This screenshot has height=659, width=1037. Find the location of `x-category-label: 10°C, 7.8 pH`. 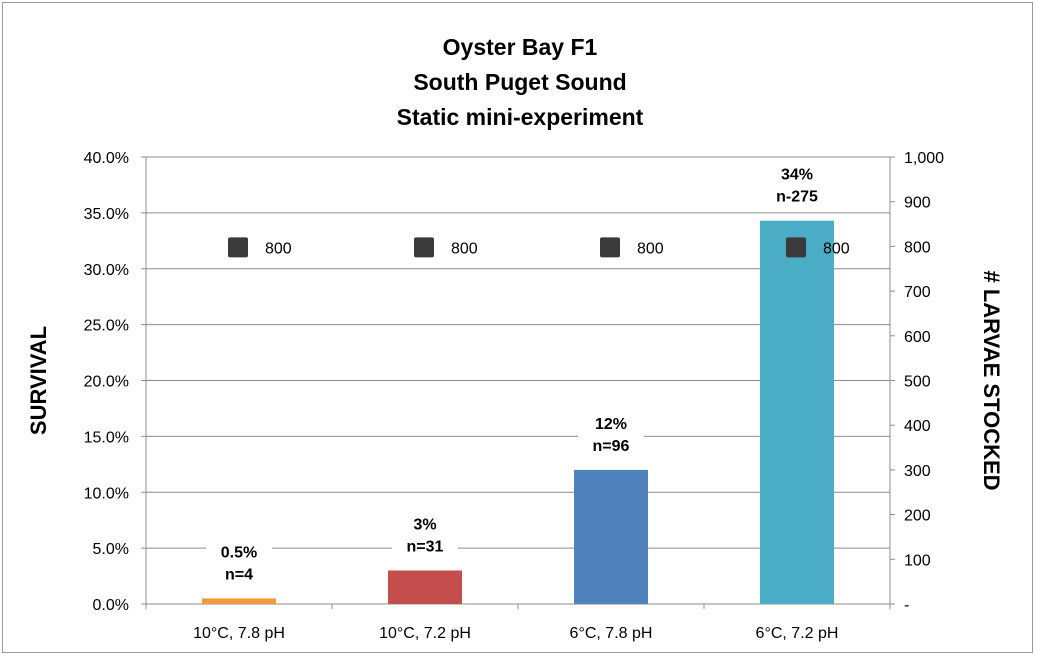

x-category-label: 10°C, 7.8 pH is located at coordinates (239, 633).